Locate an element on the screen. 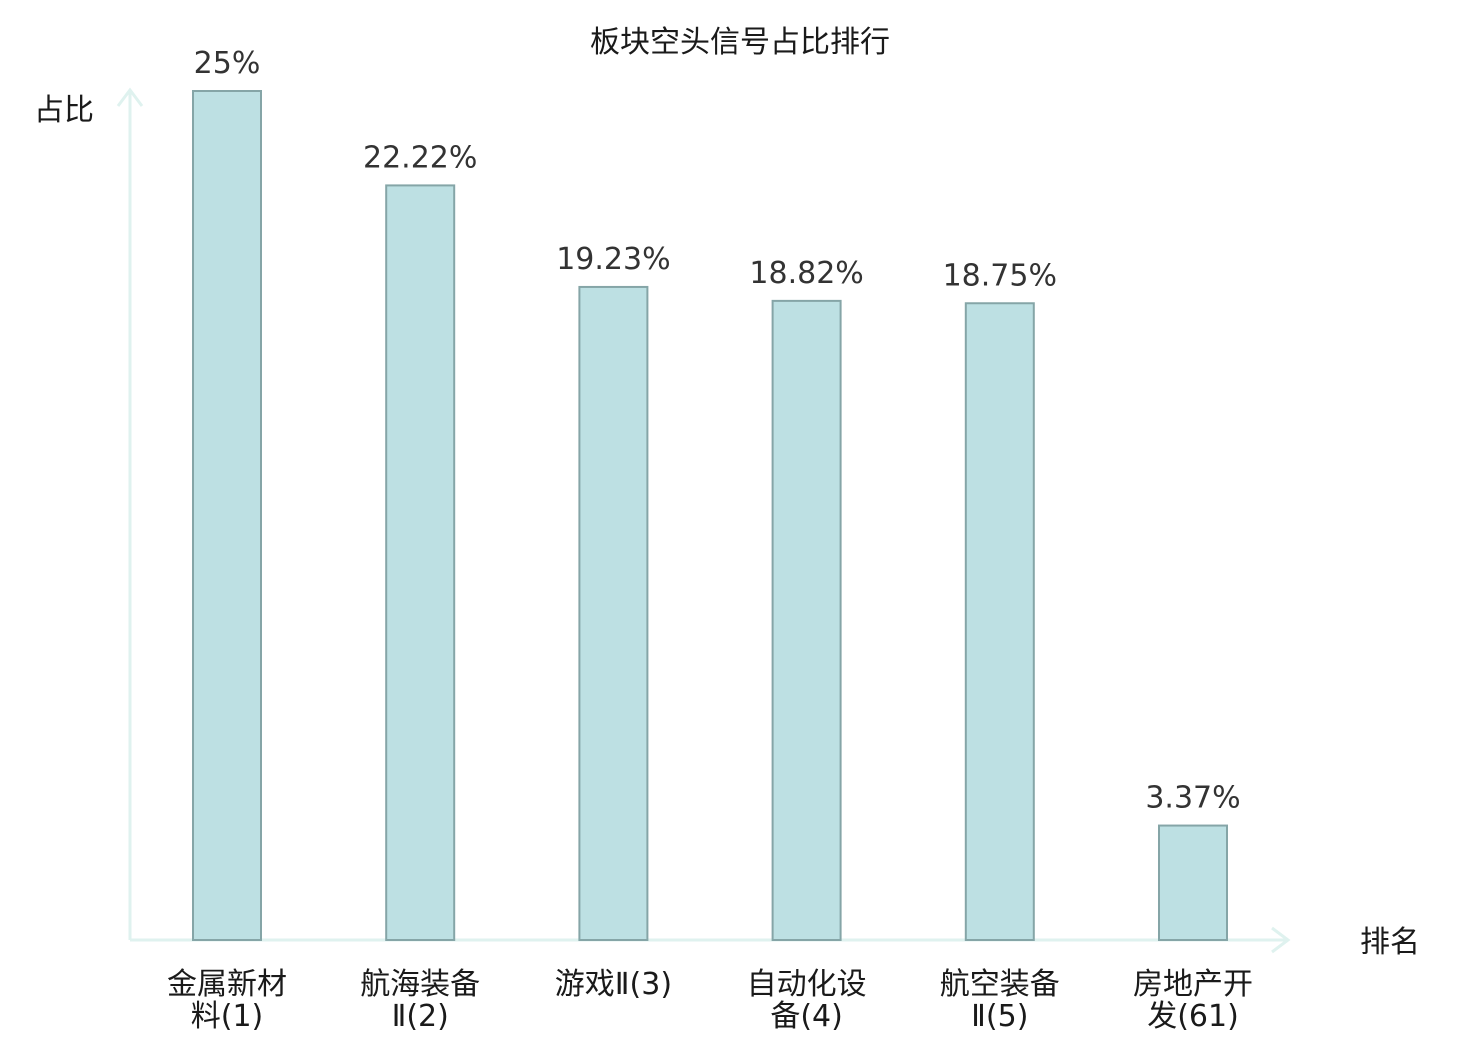 The height and width of the screenshot is (1040, 1480). x-axis-label: 排名 is located at coordinates (1390, 942).